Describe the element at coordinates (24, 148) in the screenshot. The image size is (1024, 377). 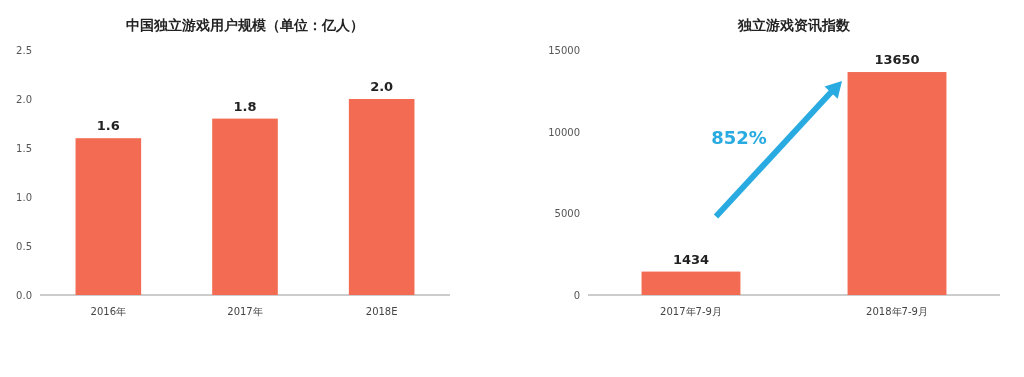
I see `y-tick-label: 1.5` at that location.